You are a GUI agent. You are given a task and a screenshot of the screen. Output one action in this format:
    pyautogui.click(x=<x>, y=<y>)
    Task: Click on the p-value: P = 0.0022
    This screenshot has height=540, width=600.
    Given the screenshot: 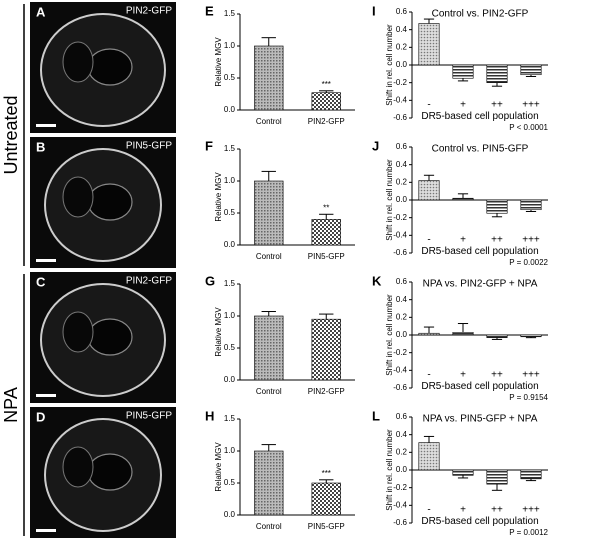 What is the action you would take?
    pyautogui.click(x=528, y=262)
    